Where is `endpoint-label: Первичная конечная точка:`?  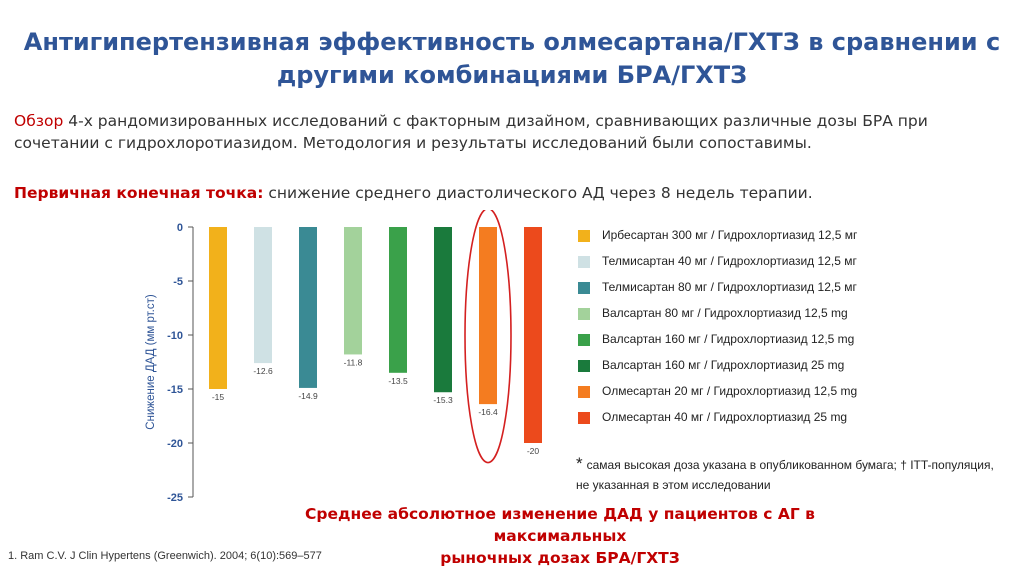
endpoint-label: Первичная конечная точка: is located at coordinates (139, 193).